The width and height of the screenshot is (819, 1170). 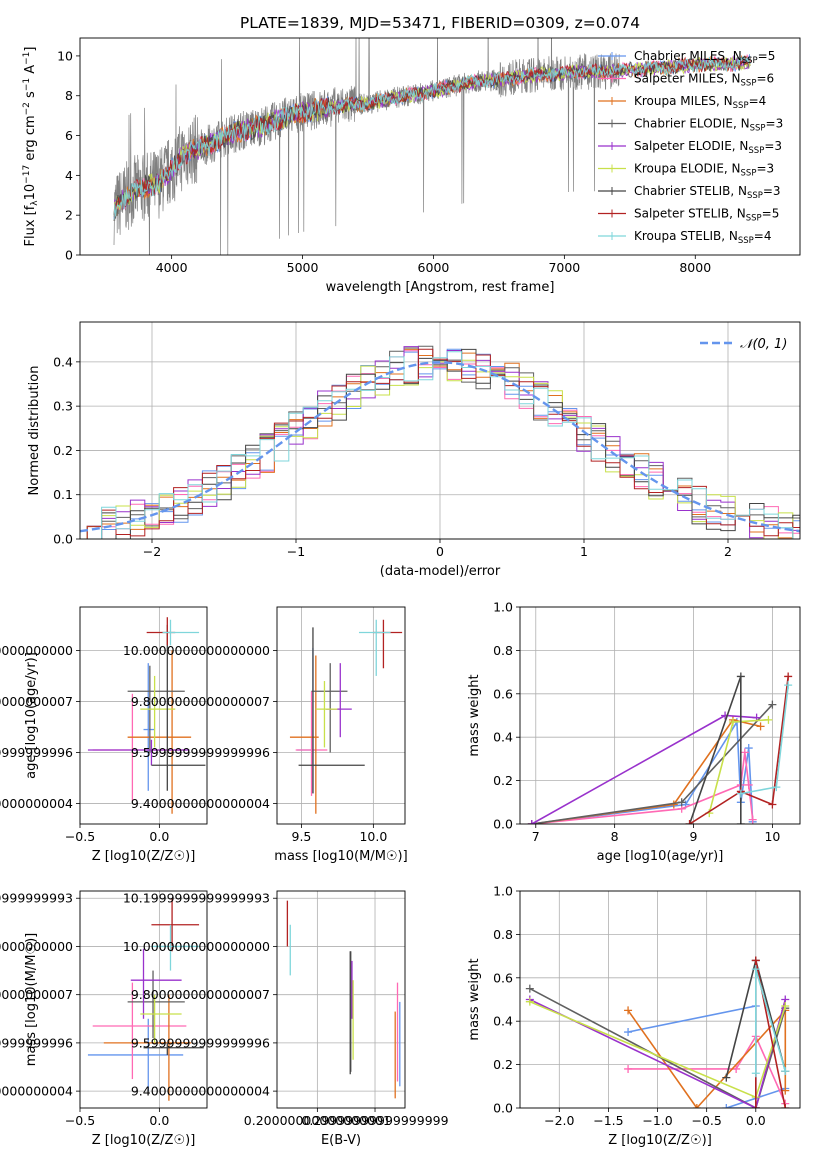 What do you see at coordinates (69, 215) in the screenshot?
I see `y-tick-label: 2` at bounding box center [69, 215].